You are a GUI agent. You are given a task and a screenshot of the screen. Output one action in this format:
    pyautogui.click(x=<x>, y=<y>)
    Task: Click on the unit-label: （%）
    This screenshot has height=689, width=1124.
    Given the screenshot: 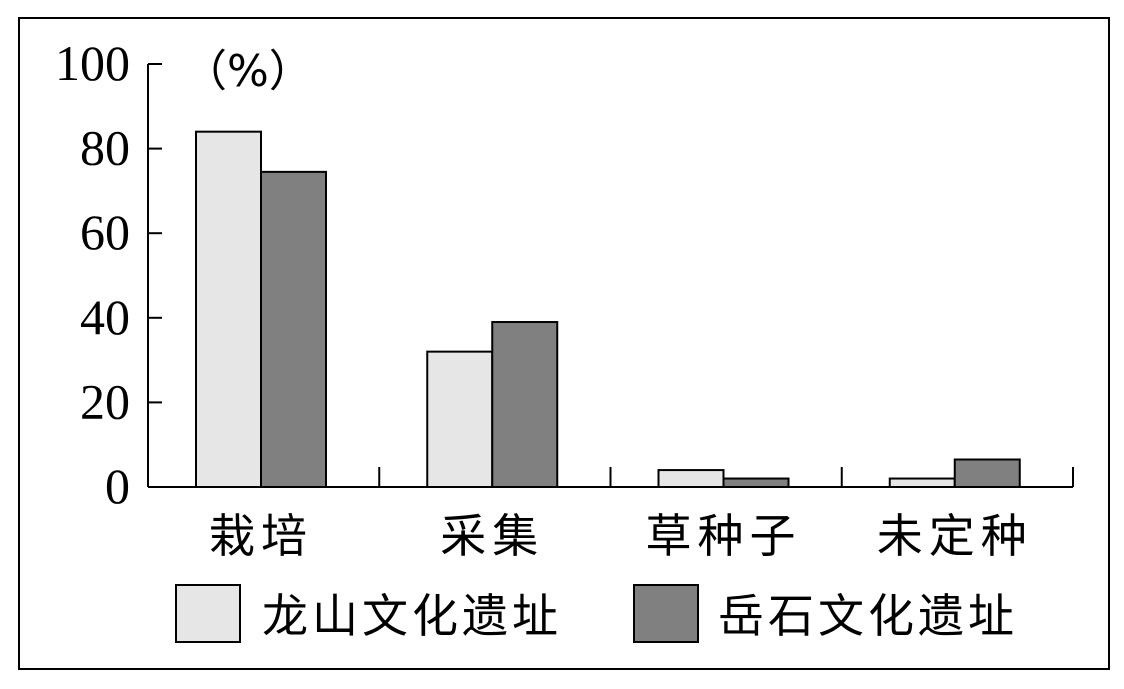 What is the action you would take?
    pyautogui.click(x=248, y=71)
    